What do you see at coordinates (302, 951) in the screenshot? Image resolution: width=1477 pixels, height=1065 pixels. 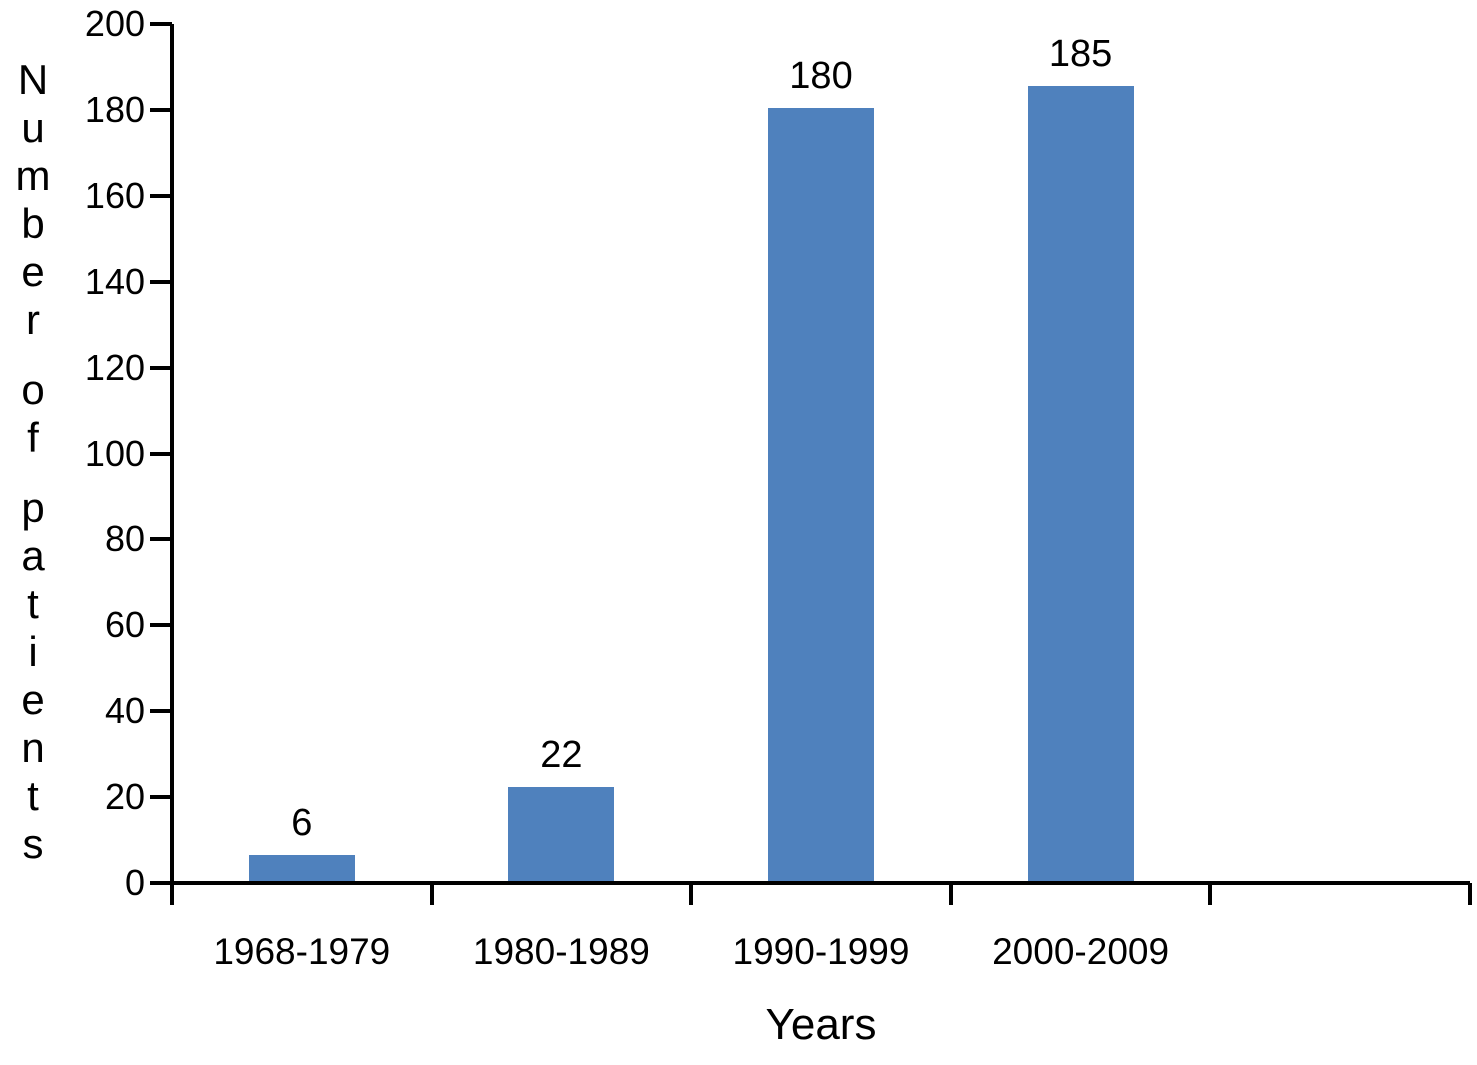 I see `x-axis-category-label: 1968-1979` at bounding box center [302, 951].